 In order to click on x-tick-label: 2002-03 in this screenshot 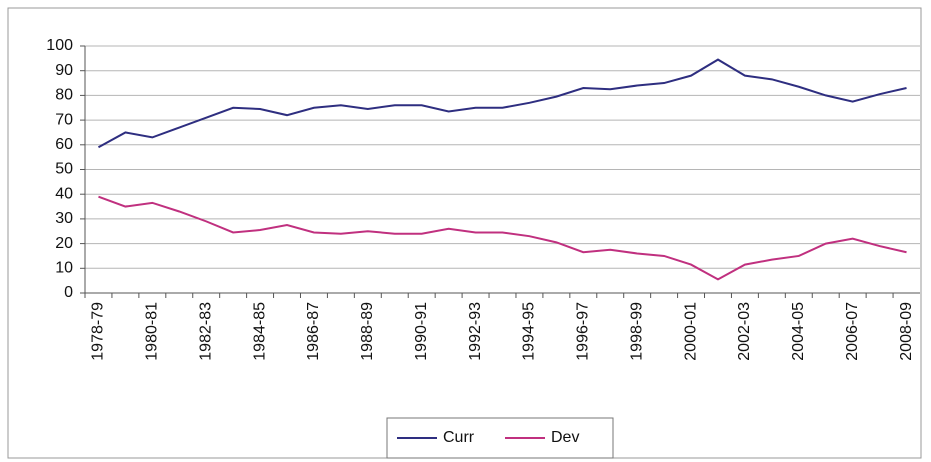, I will do `click(744, 331)`.